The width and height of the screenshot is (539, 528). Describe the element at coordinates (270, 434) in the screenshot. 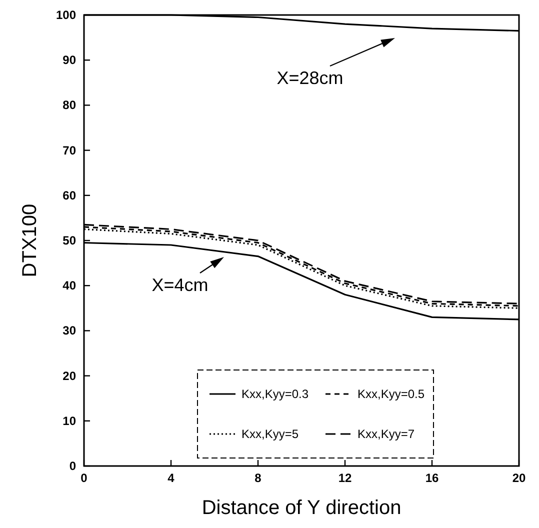

I see `legend-label: Kxx,Kyy=5` at that location.